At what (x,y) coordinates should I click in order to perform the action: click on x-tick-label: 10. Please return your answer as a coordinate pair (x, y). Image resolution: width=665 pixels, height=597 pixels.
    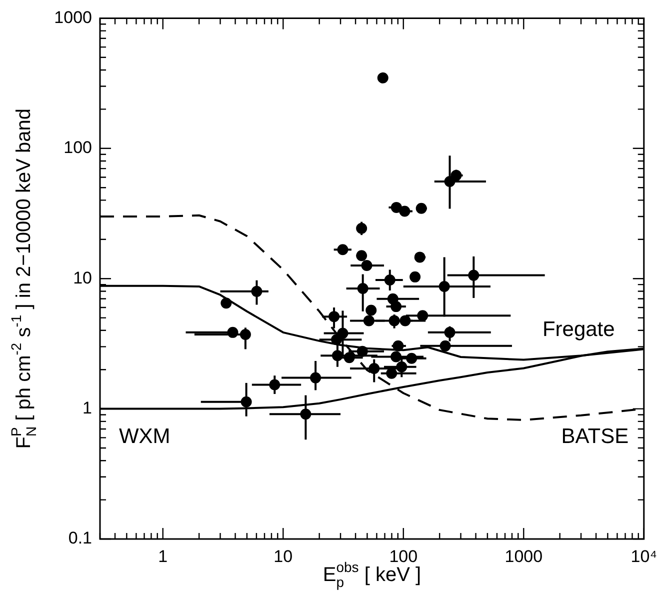
    Looking at the image, I should click on (283, 556).